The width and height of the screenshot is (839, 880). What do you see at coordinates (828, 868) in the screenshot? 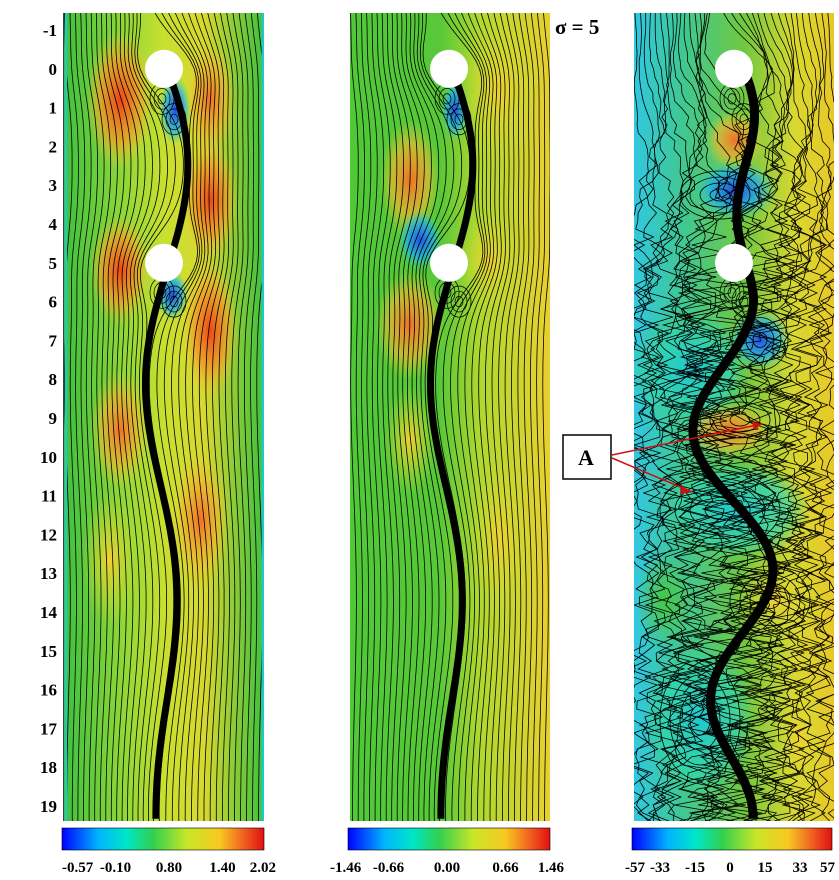
I see `colorbar-tick-label: 57` at bounding box center [828, 868].